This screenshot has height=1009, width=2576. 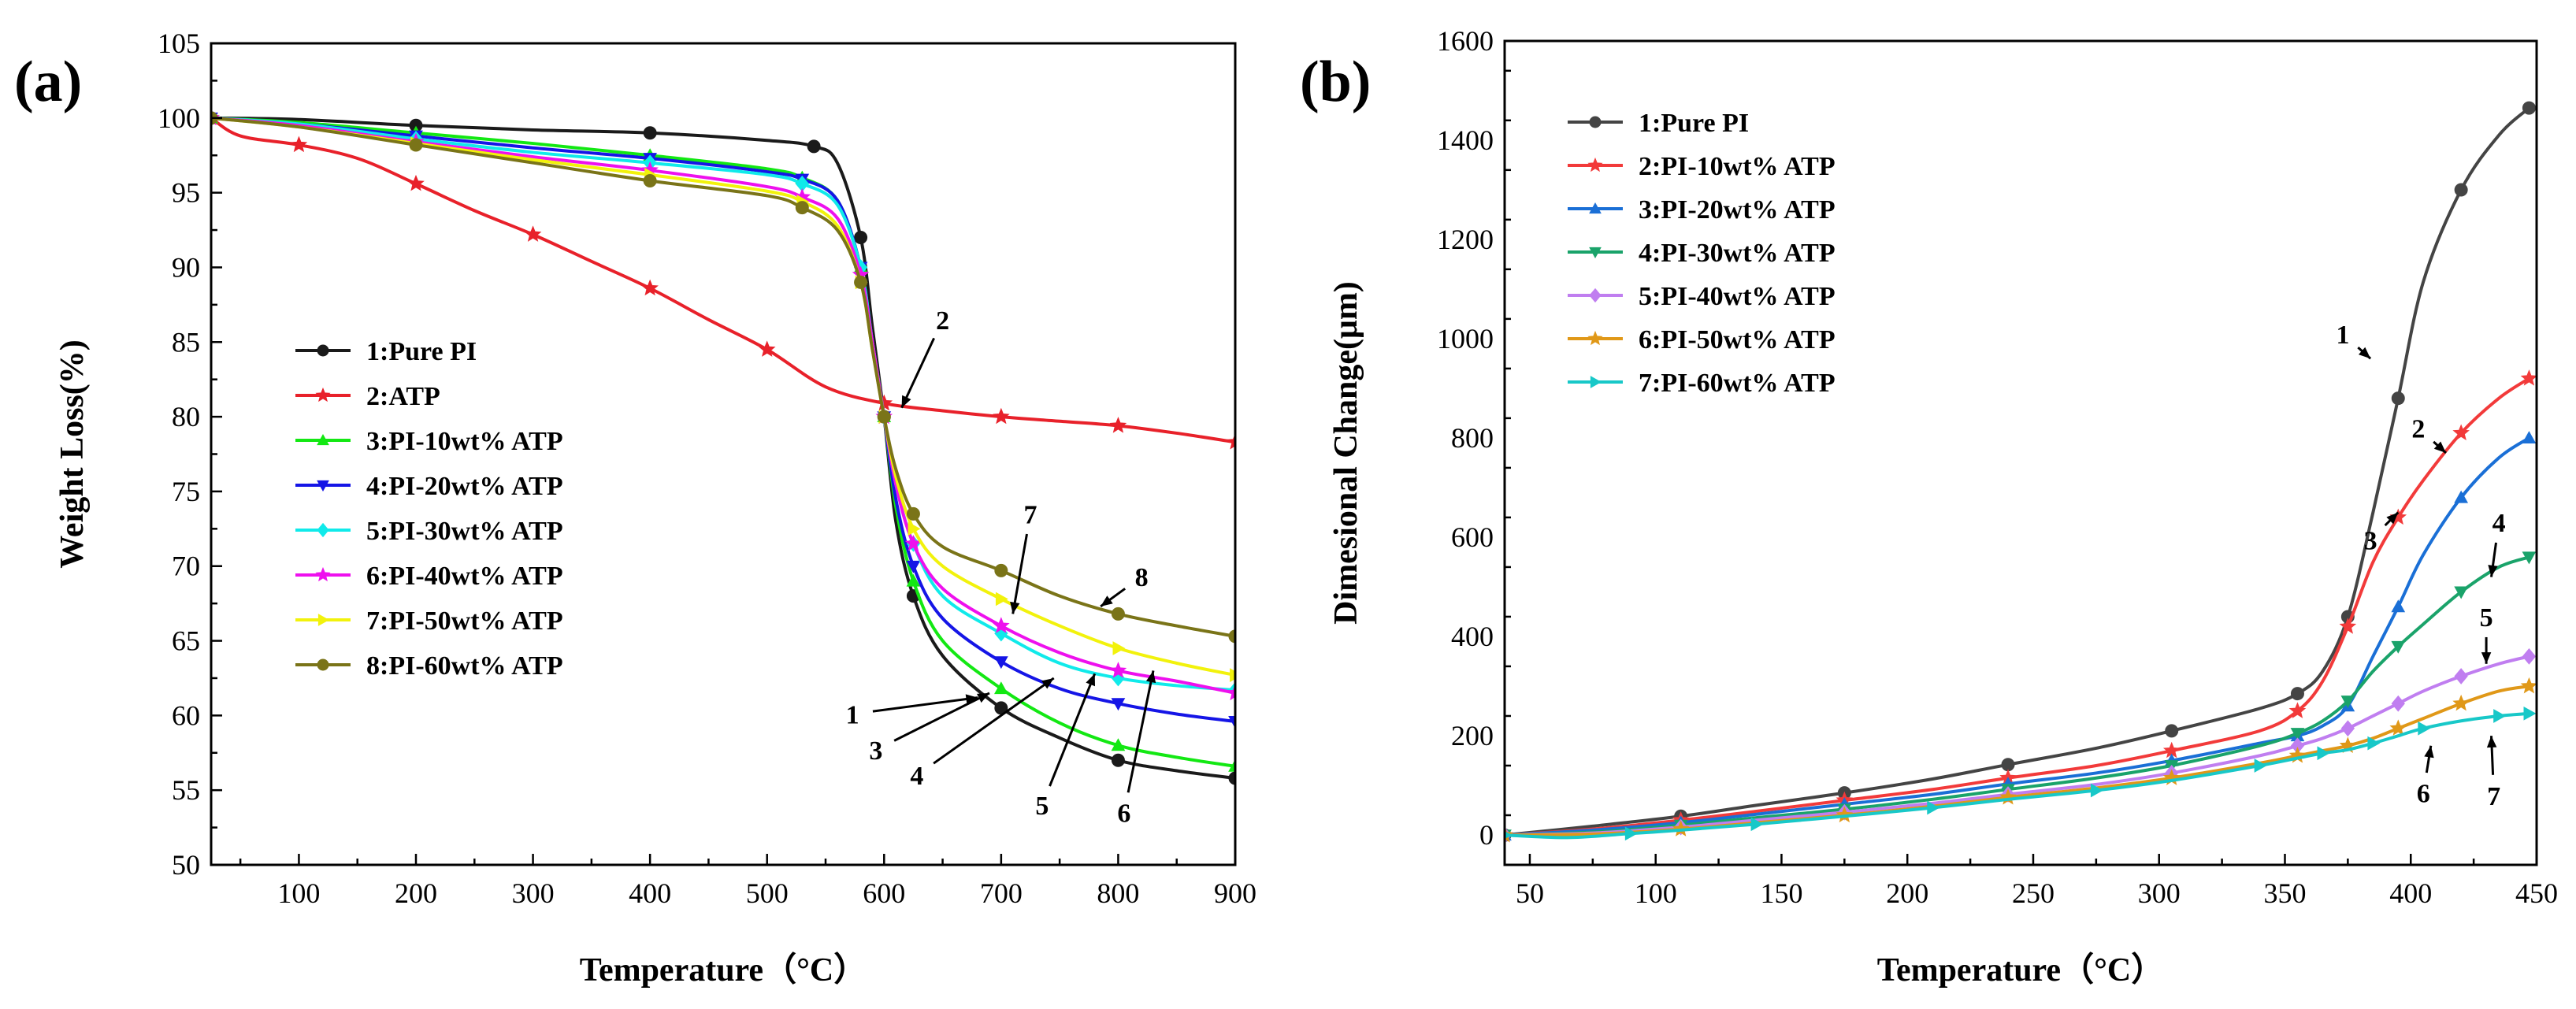 What do you see at coordinates (186, 790) in the screenshot?
I see `y-tick-label: 55` at bounding box center [186, 790].